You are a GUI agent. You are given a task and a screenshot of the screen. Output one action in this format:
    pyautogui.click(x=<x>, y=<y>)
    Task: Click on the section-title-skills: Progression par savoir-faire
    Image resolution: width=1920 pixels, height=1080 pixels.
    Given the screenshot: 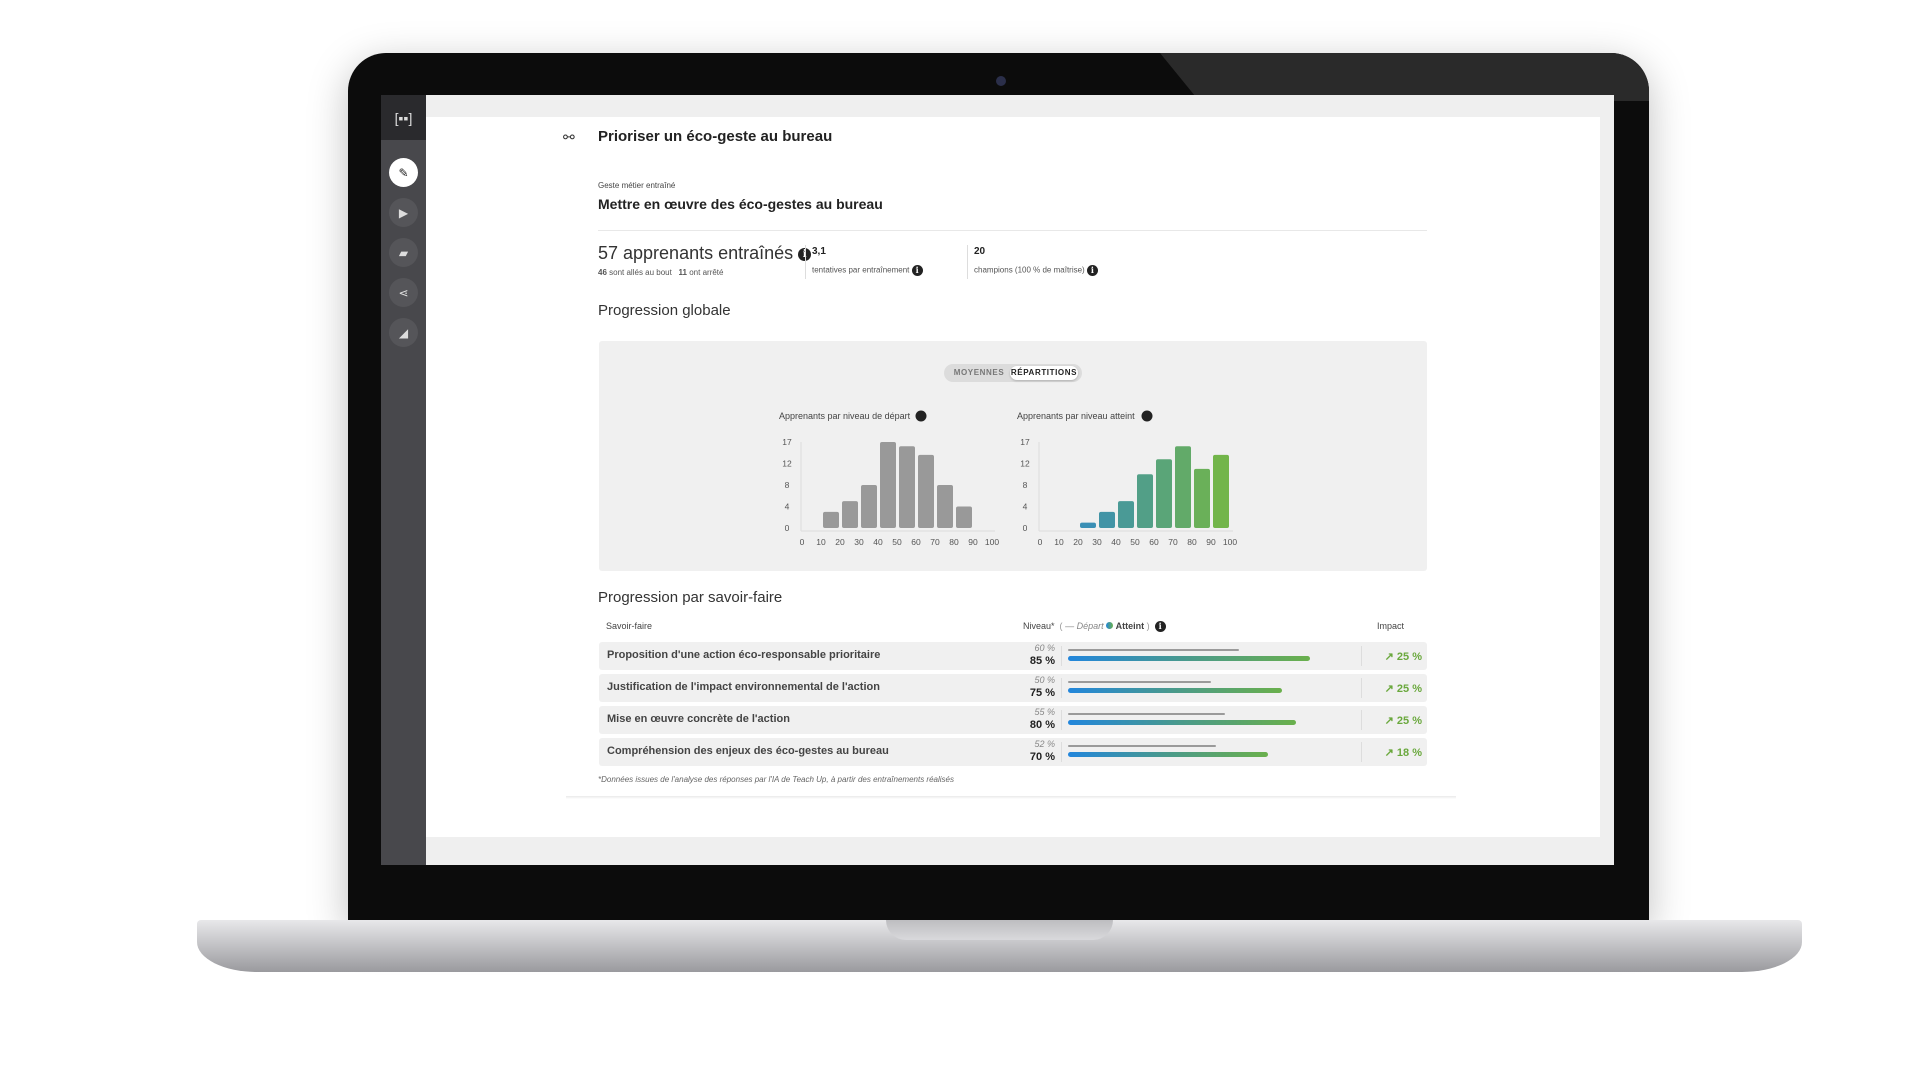 What is the action you would take?
    pyautogui.click(x=690, y=597)
    